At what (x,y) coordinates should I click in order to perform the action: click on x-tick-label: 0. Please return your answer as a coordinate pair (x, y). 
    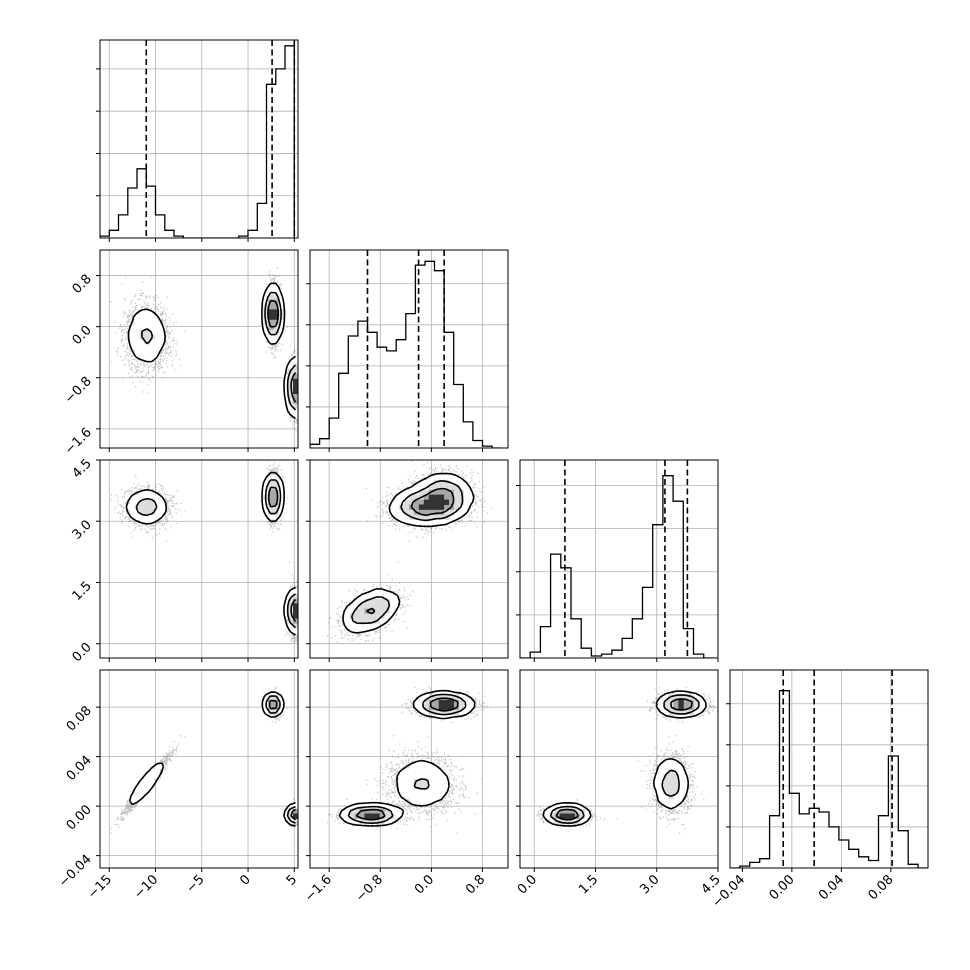
    Looking at the image, I should click on (245, 880).